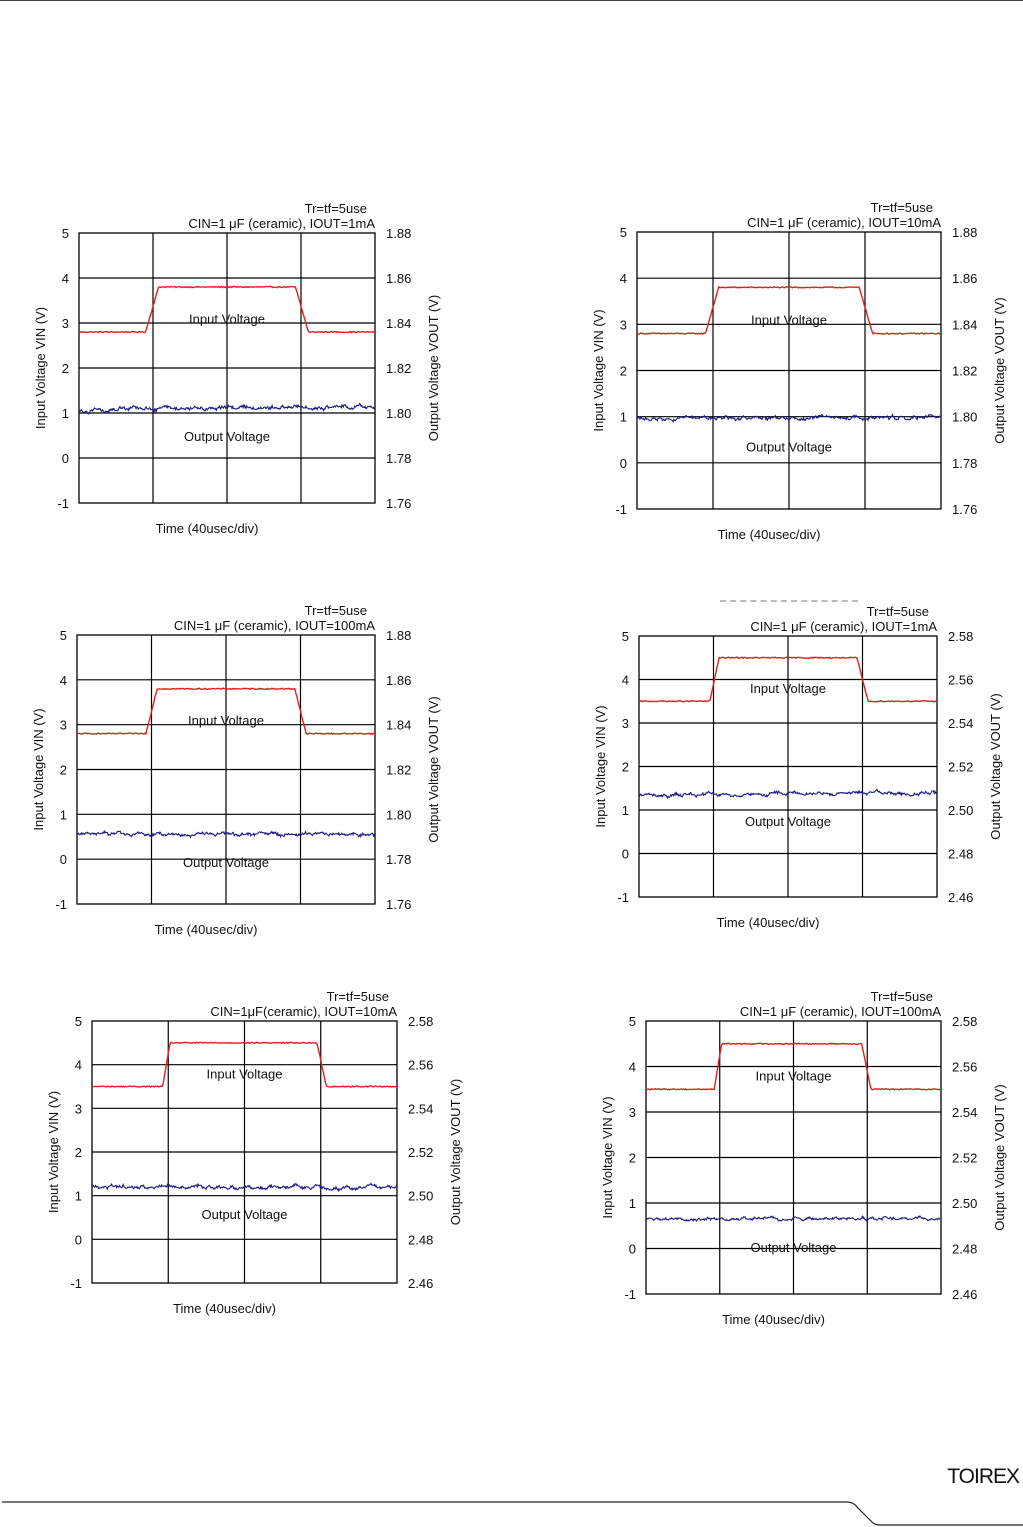 This screenshot has width=1023, height=1527. What do you see at coordinates (511, 0) in the screenshot?
I see `top-rule` at bounding box center [511, 0].